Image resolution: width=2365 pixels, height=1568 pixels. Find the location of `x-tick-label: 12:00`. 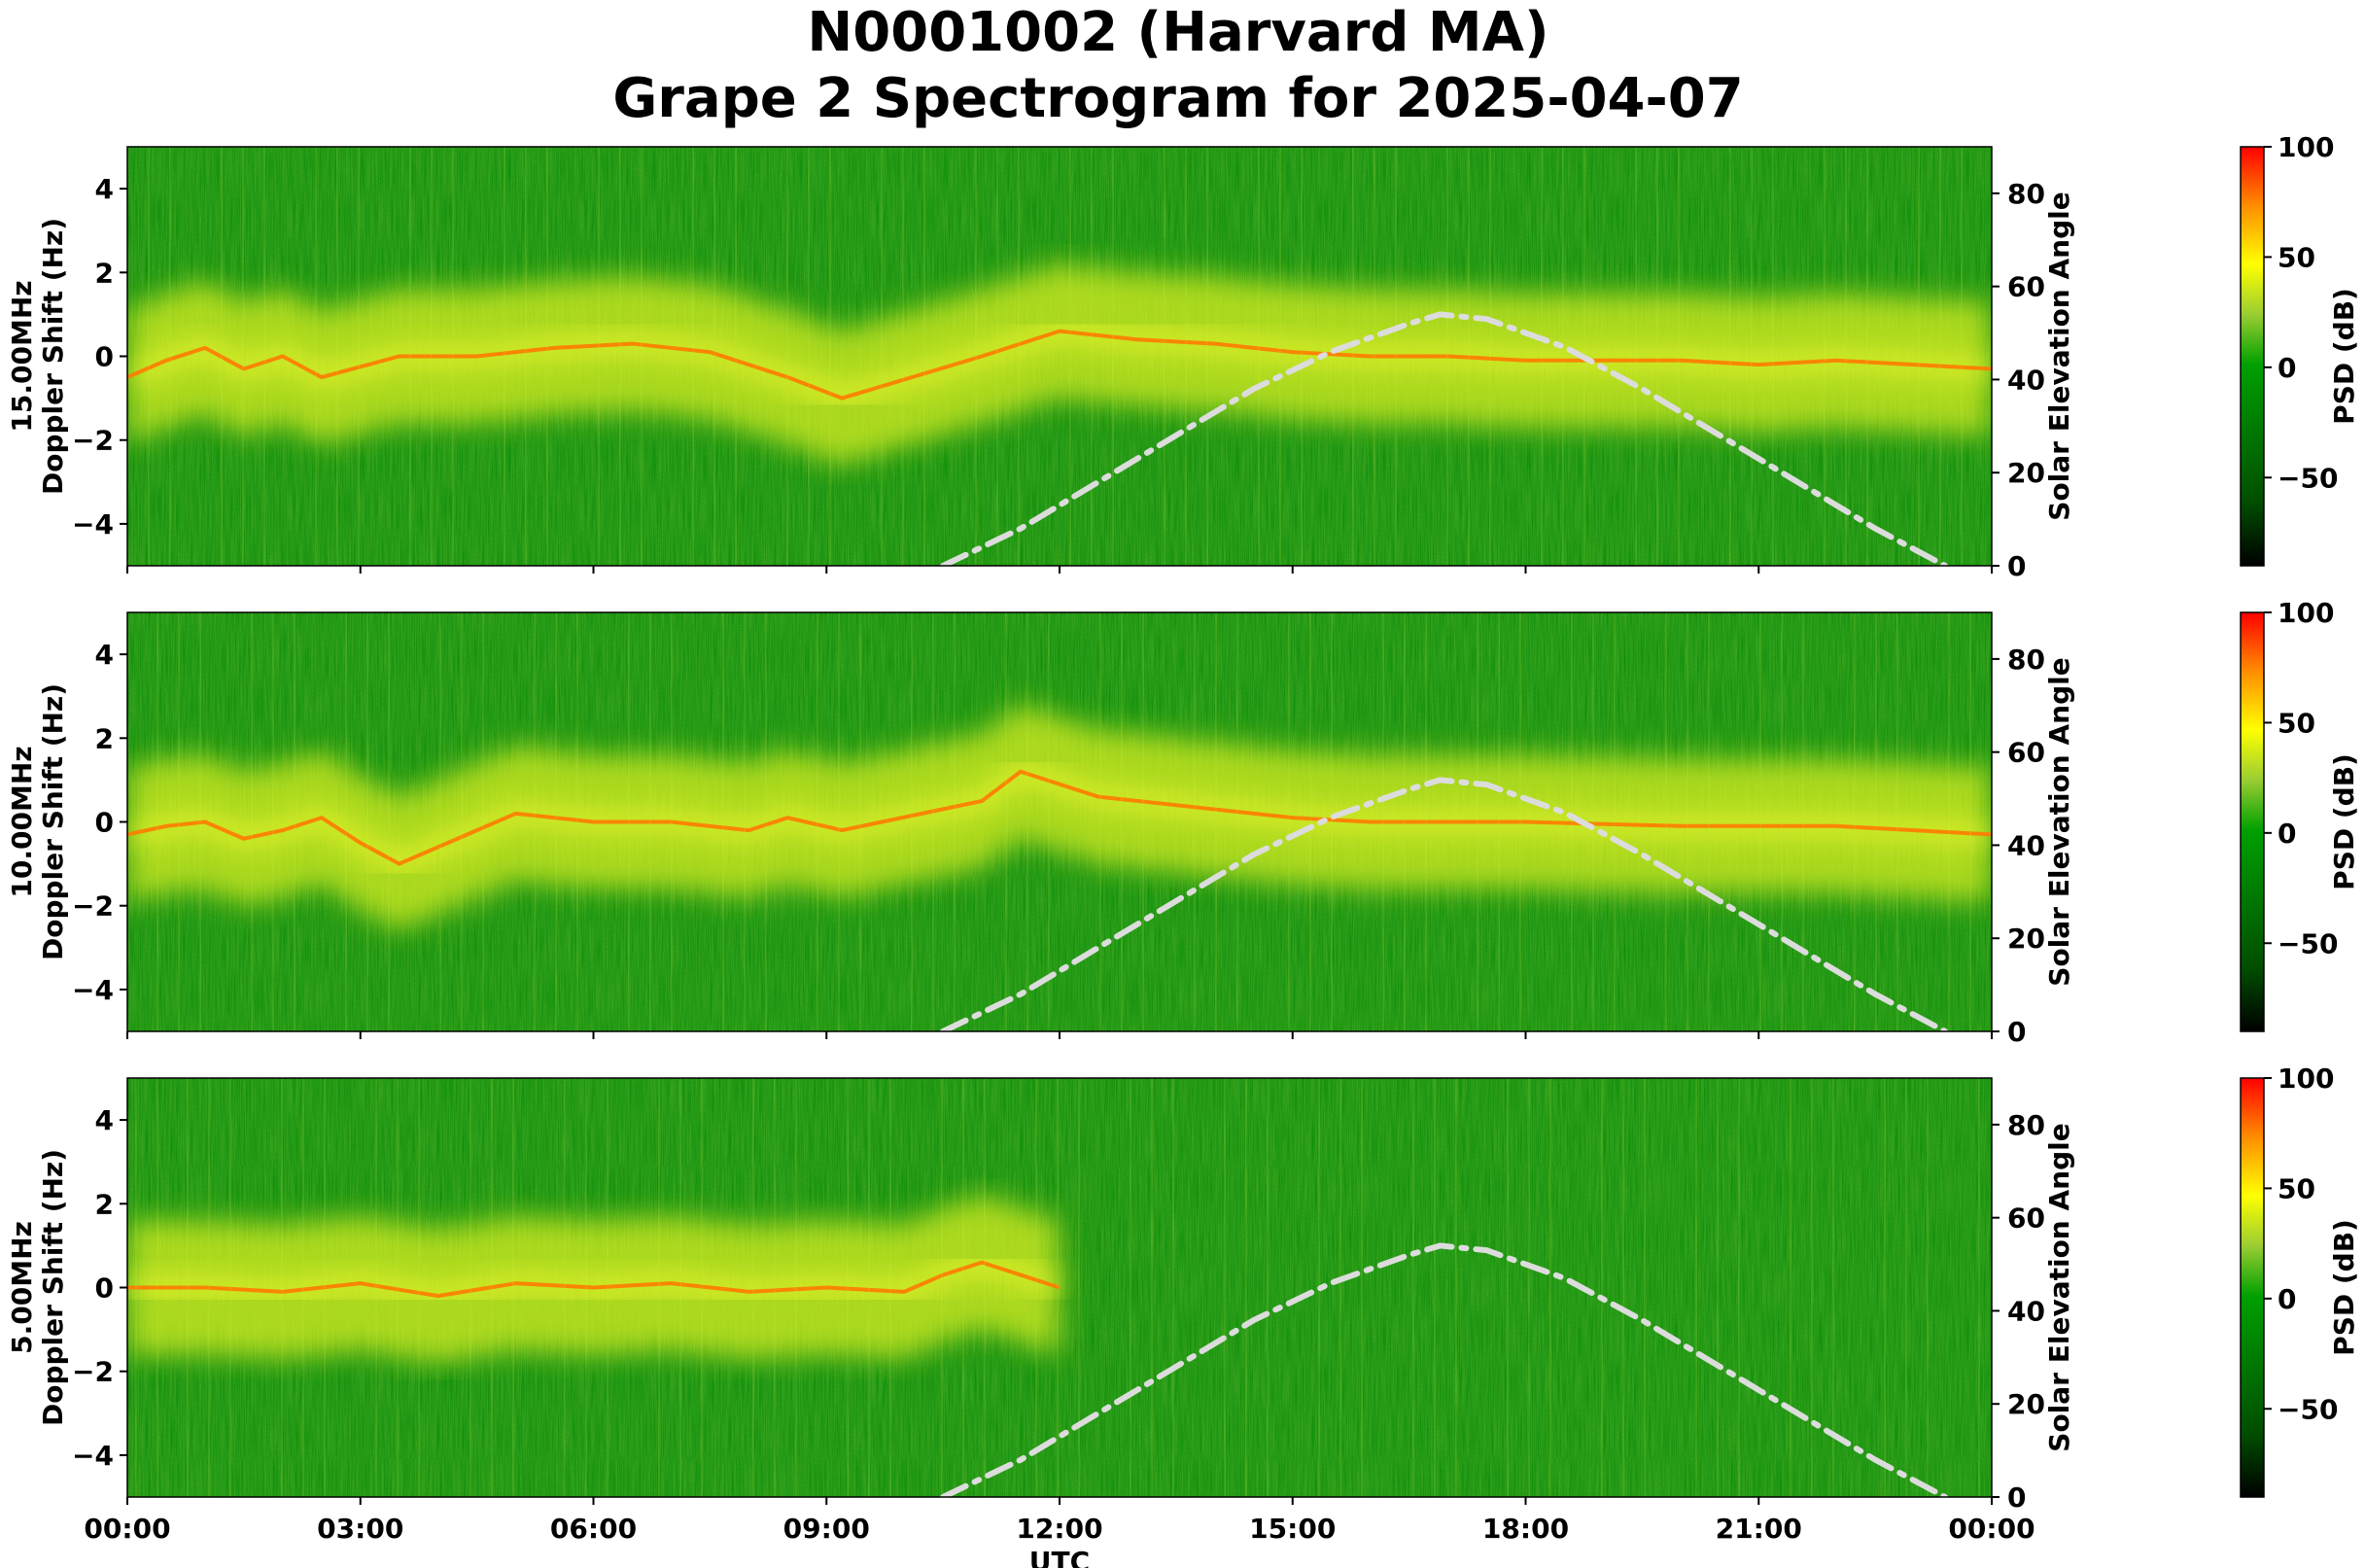

x-tick-label: 12:00 is located at coordinates (1059, 1529).